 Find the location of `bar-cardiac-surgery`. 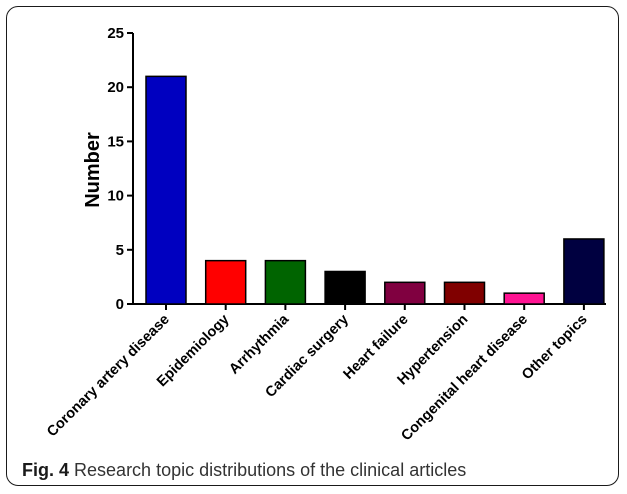

bar-cardiac-surgery is located at coordinates (345, 287).